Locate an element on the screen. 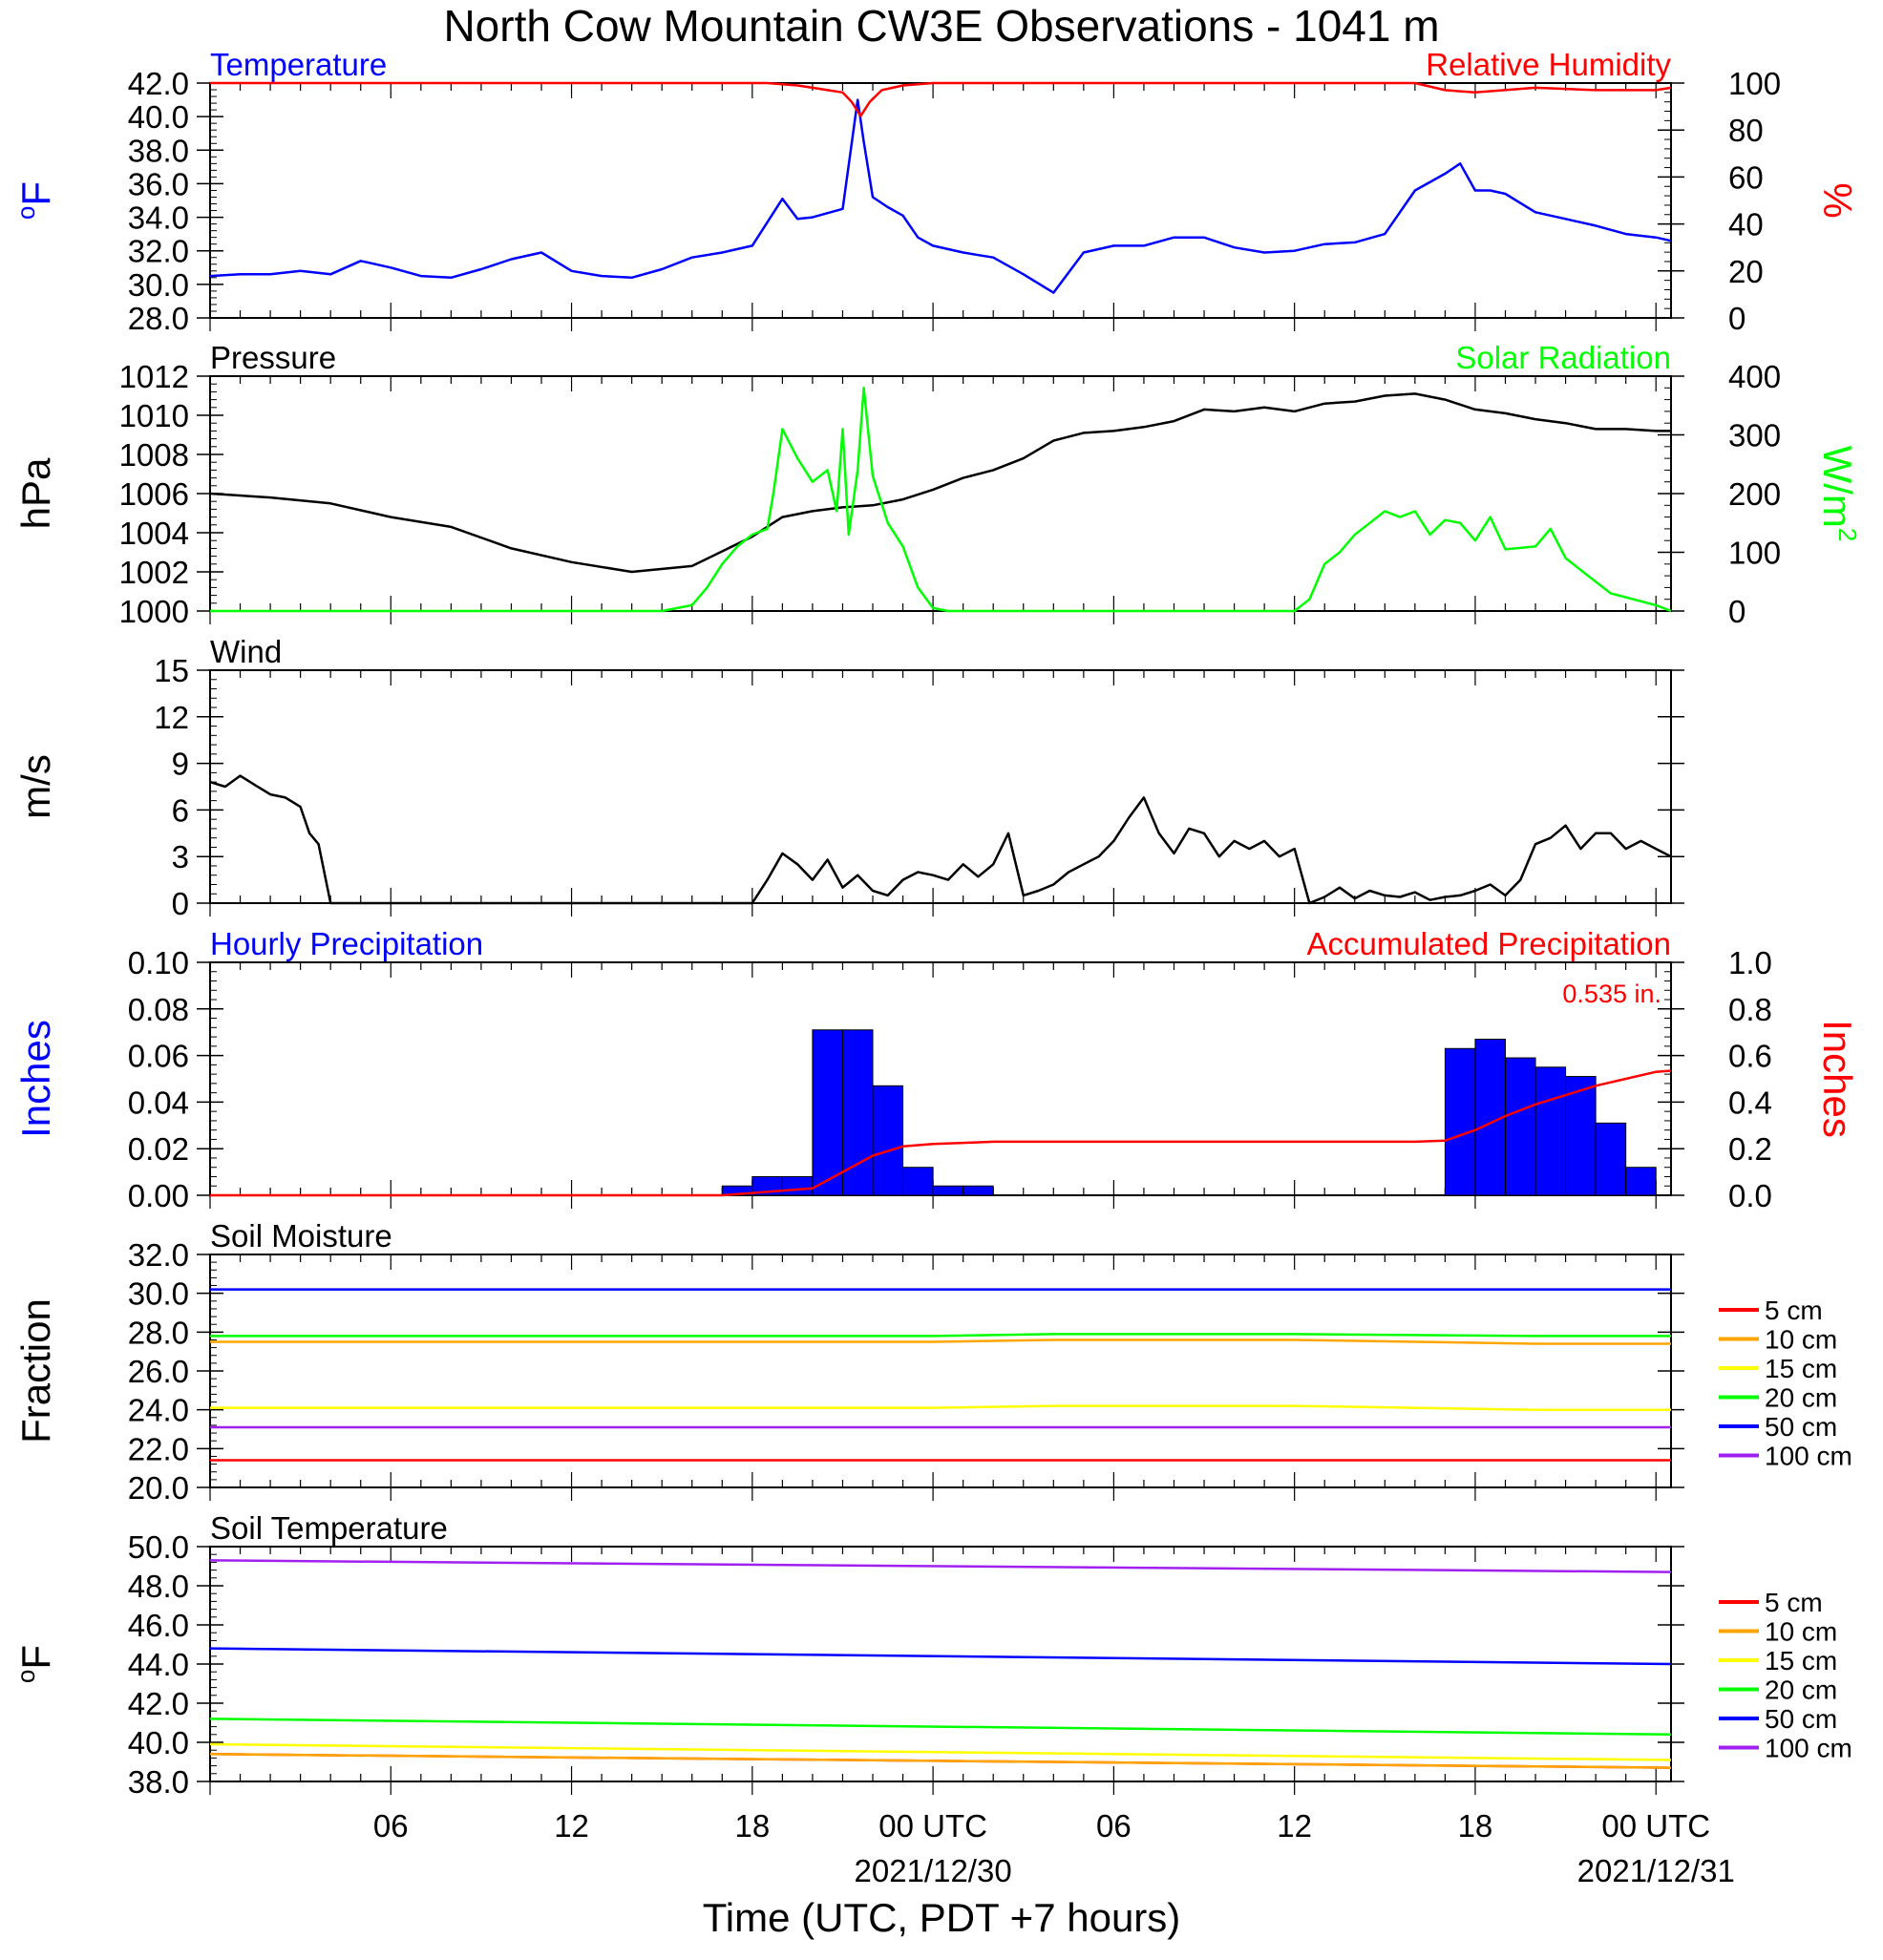 This screenshot has height=1960, width=1883. y-axis-label: Fraction is located at coordinates (35, 1371).